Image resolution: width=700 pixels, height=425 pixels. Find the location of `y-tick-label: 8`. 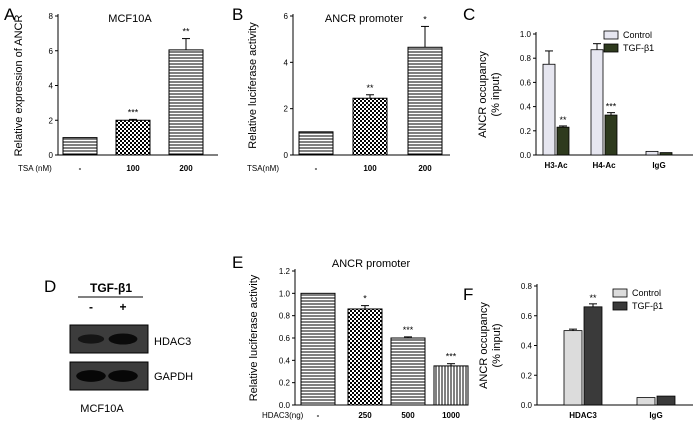

y-tick-label: 8 is located at coordinates (51, 16).